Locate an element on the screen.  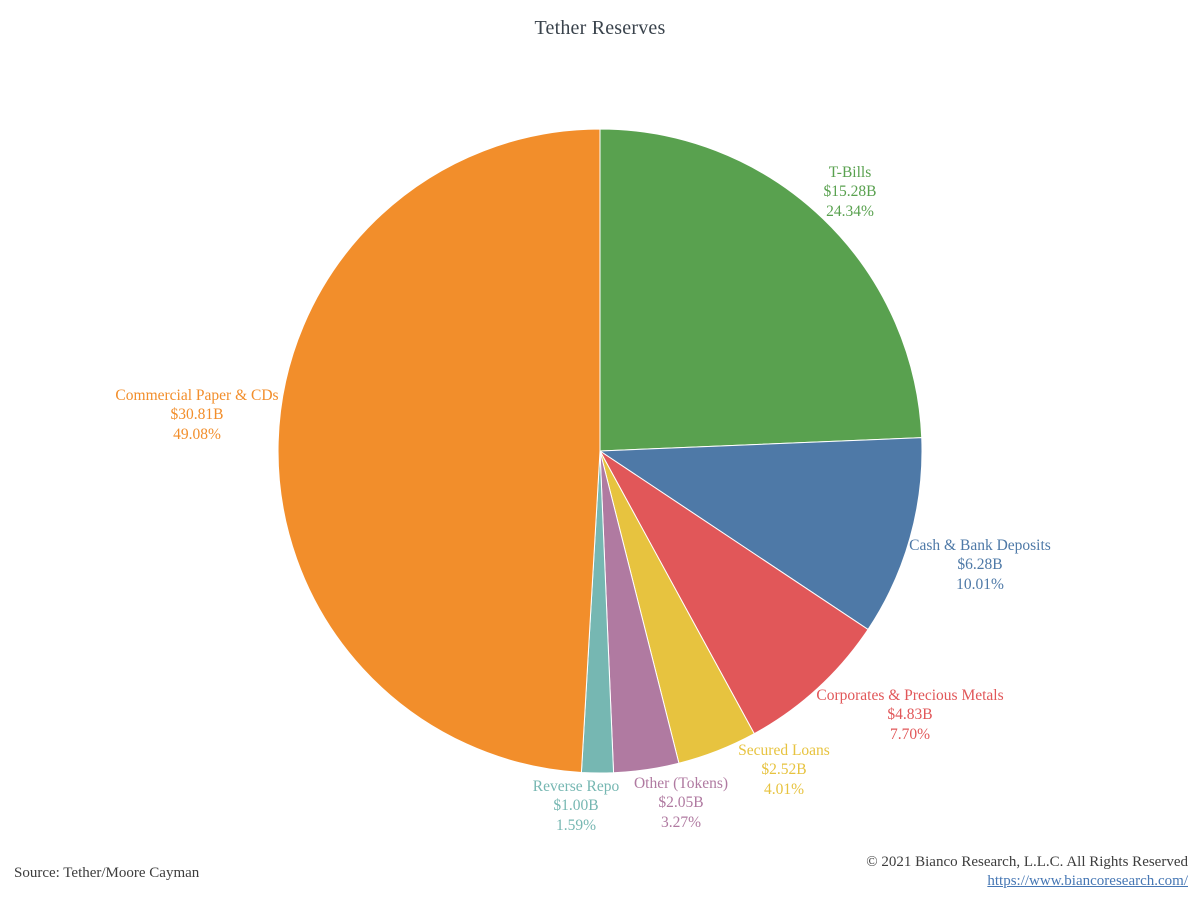
website-link: https://www.biancoresearch.com/ is located at coordinates (1087, 880).